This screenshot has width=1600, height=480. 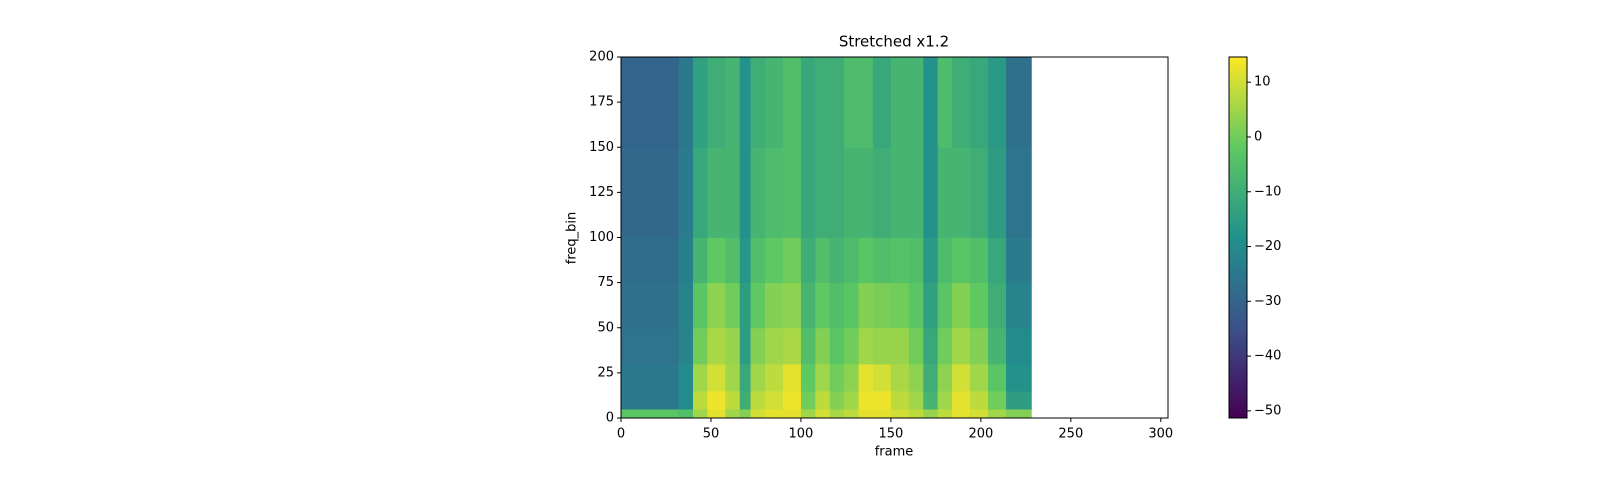 I want to click on x-tick-label: 300, so click(x=1160, y=434).